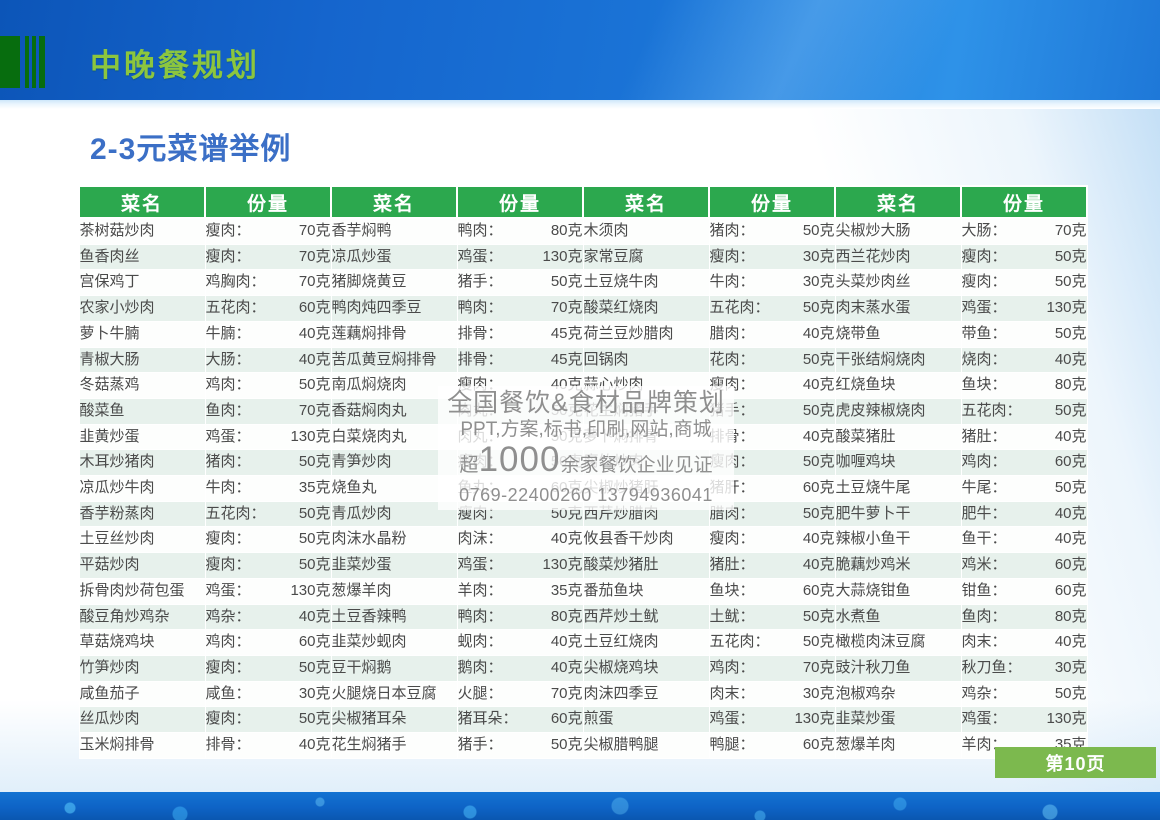  I want to click on dish-name-cell: 宫保鸡丁, so click(142, 283).